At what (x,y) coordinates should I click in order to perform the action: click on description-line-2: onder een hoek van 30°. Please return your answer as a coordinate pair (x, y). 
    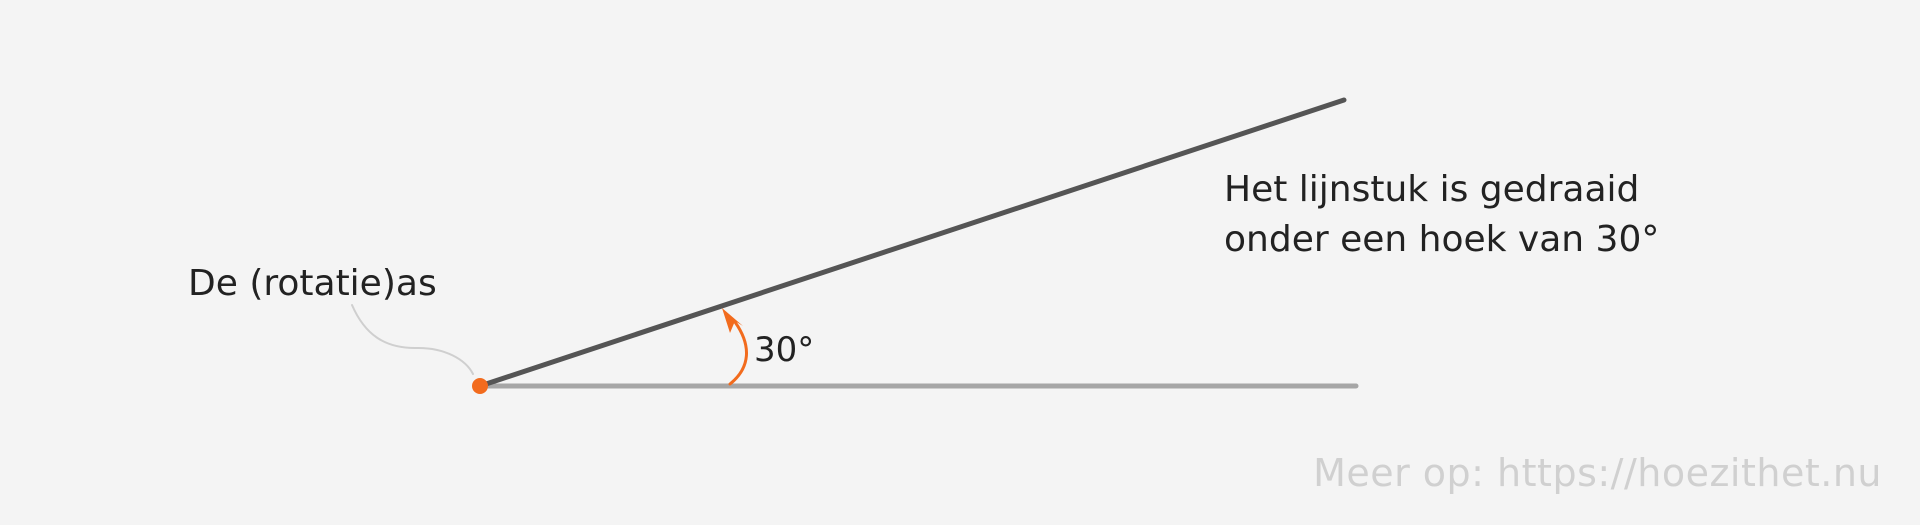
    Looking at the image, I should click on (1441, 239).